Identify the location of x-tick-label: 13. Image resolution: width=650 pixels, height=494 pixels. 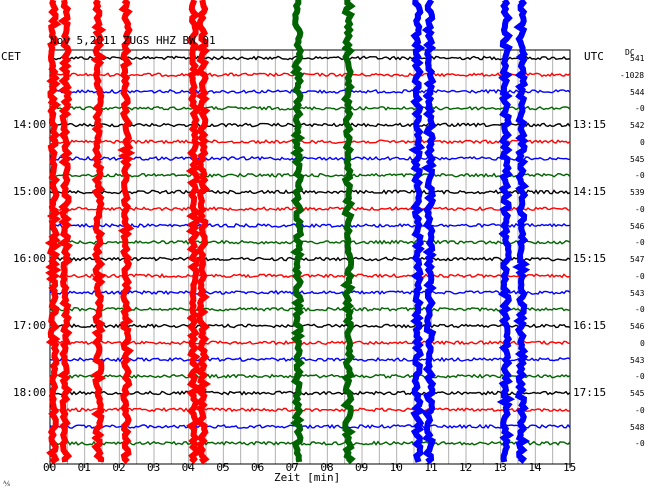
(500, 467).